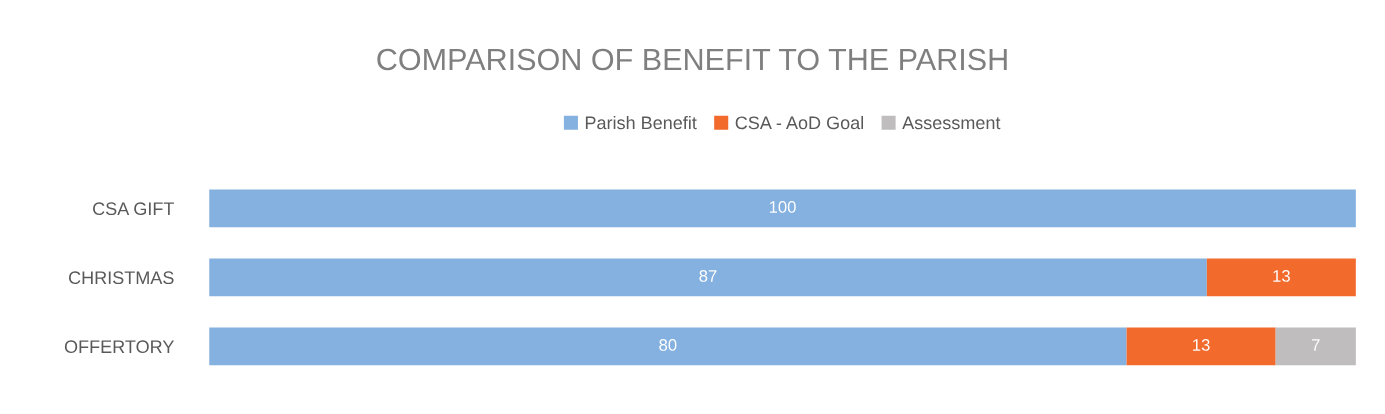 This screenshot has height=414, width=1385. Describe the element at coordinates (121, 278) in the screenshot. I see `y-tick-label: CHRISTMAS` at that location.